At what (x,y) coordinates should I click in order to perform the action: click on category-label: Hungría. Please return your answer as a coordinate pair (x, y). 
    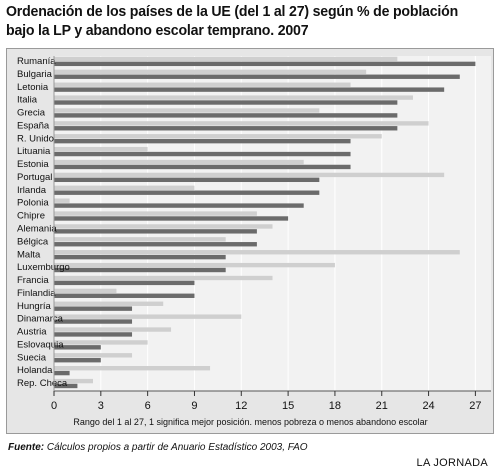
    Looking at the image, I should click on (34, 306).